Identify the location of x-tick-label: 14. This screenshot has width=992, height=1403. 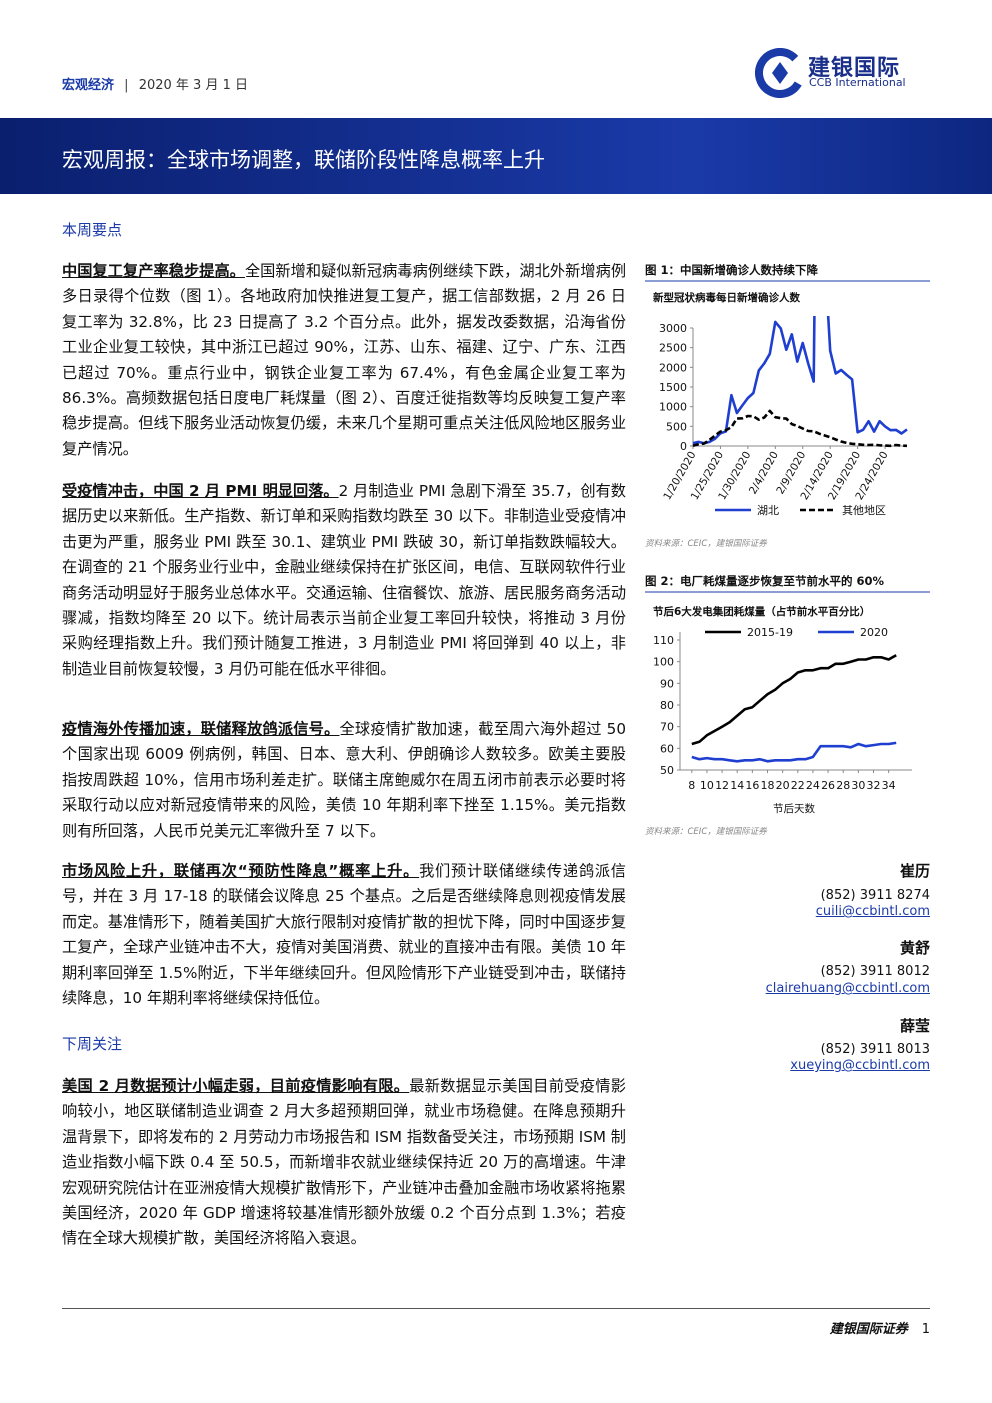
(737, 785).